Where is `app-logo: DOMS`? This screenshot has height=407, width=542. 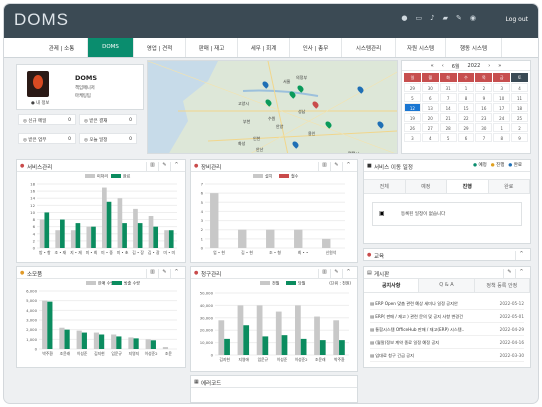 app-logo: DOMS is located at coordinates (41, 19).